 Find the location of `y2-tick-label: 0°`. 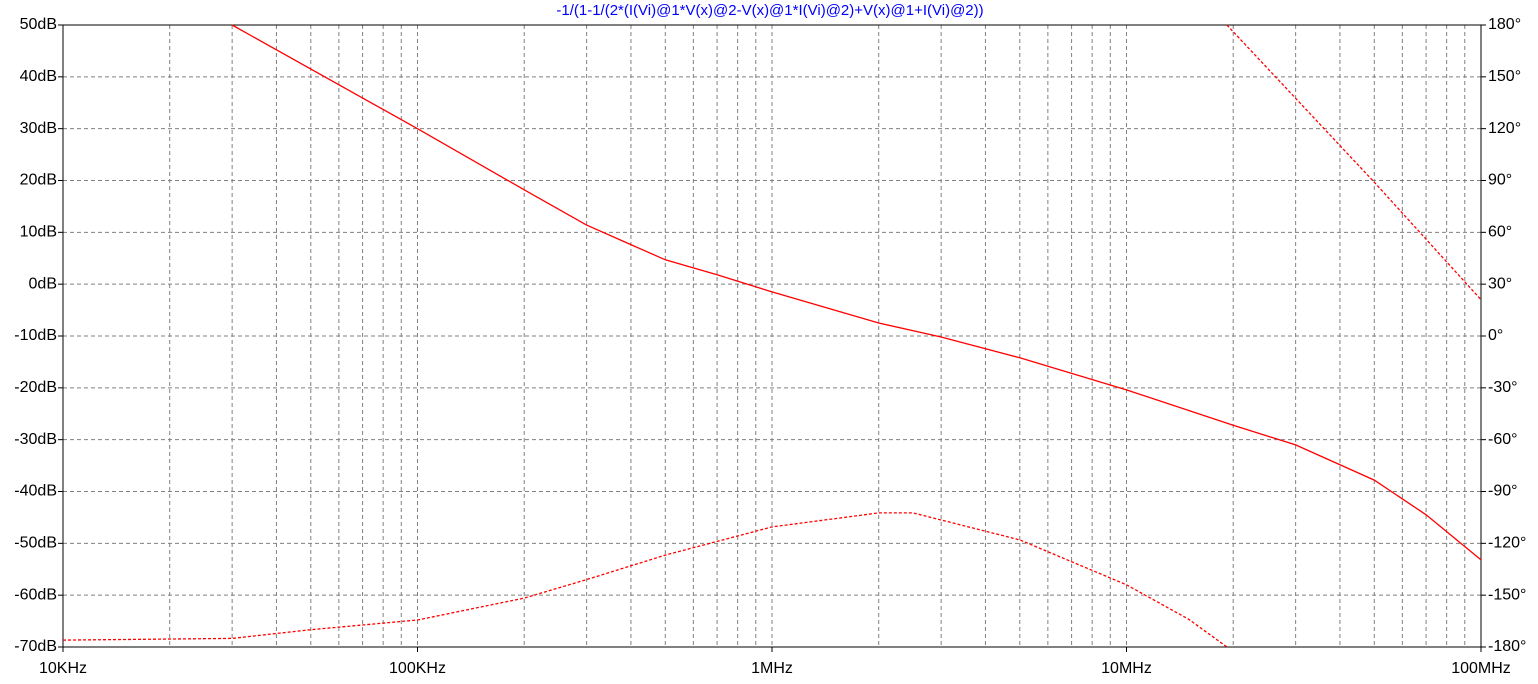

y2-tick-label: 0° is located at coordinates (1495, 335).